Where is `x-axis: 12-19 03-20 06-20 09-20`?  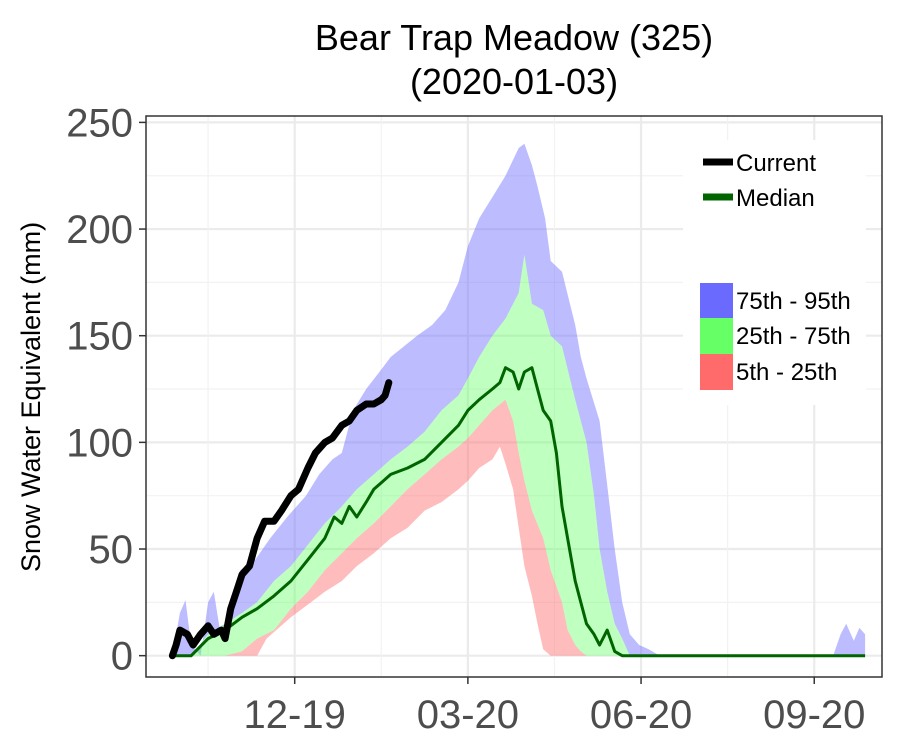 x-axis: 12-19 03-20 06-20 09-20 is located at coordinates (554, 707).